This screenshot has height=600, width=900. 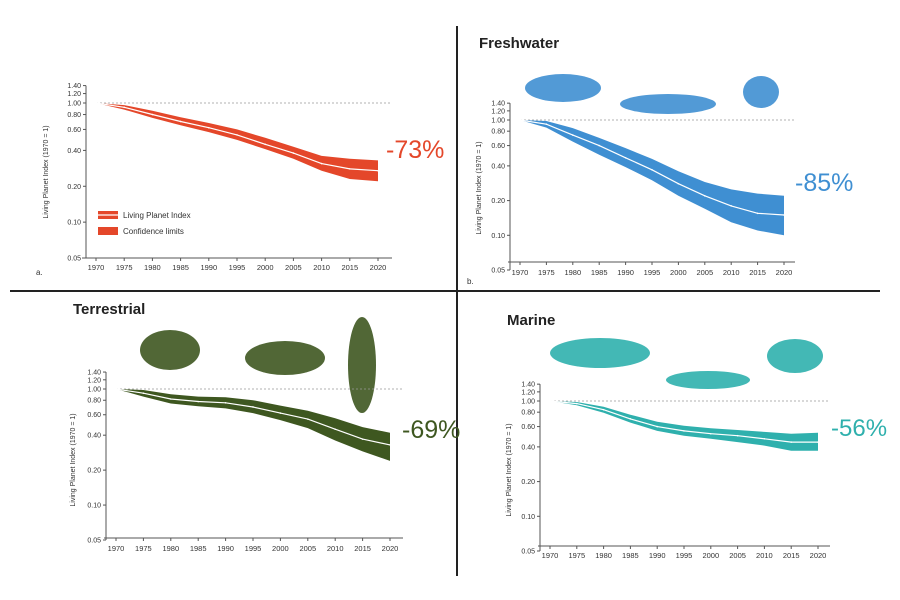 What do you see at coordinates (824, 183) in the screenshot?
I see `decline-annotation: -85%` at bounding box center [824, 183].